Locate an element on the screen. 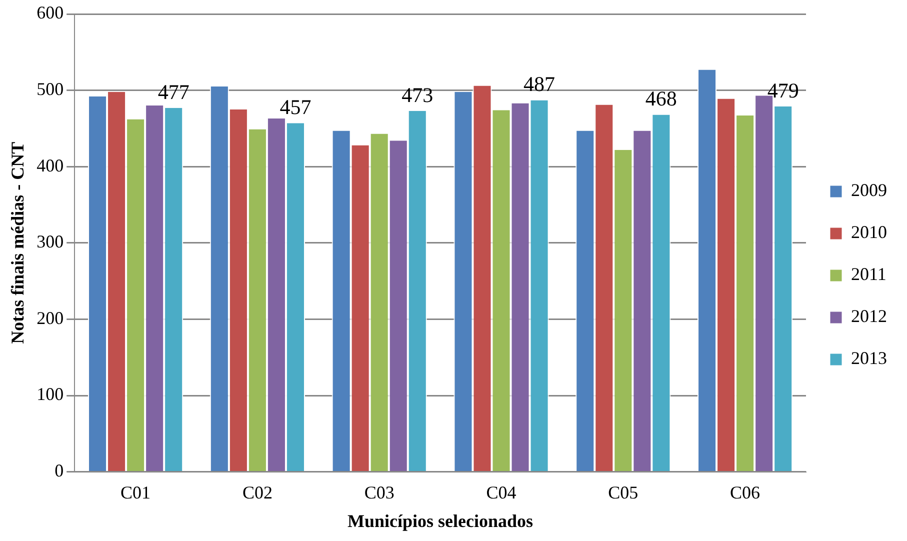  data-label: 477 is located at coordinates (174, 92).